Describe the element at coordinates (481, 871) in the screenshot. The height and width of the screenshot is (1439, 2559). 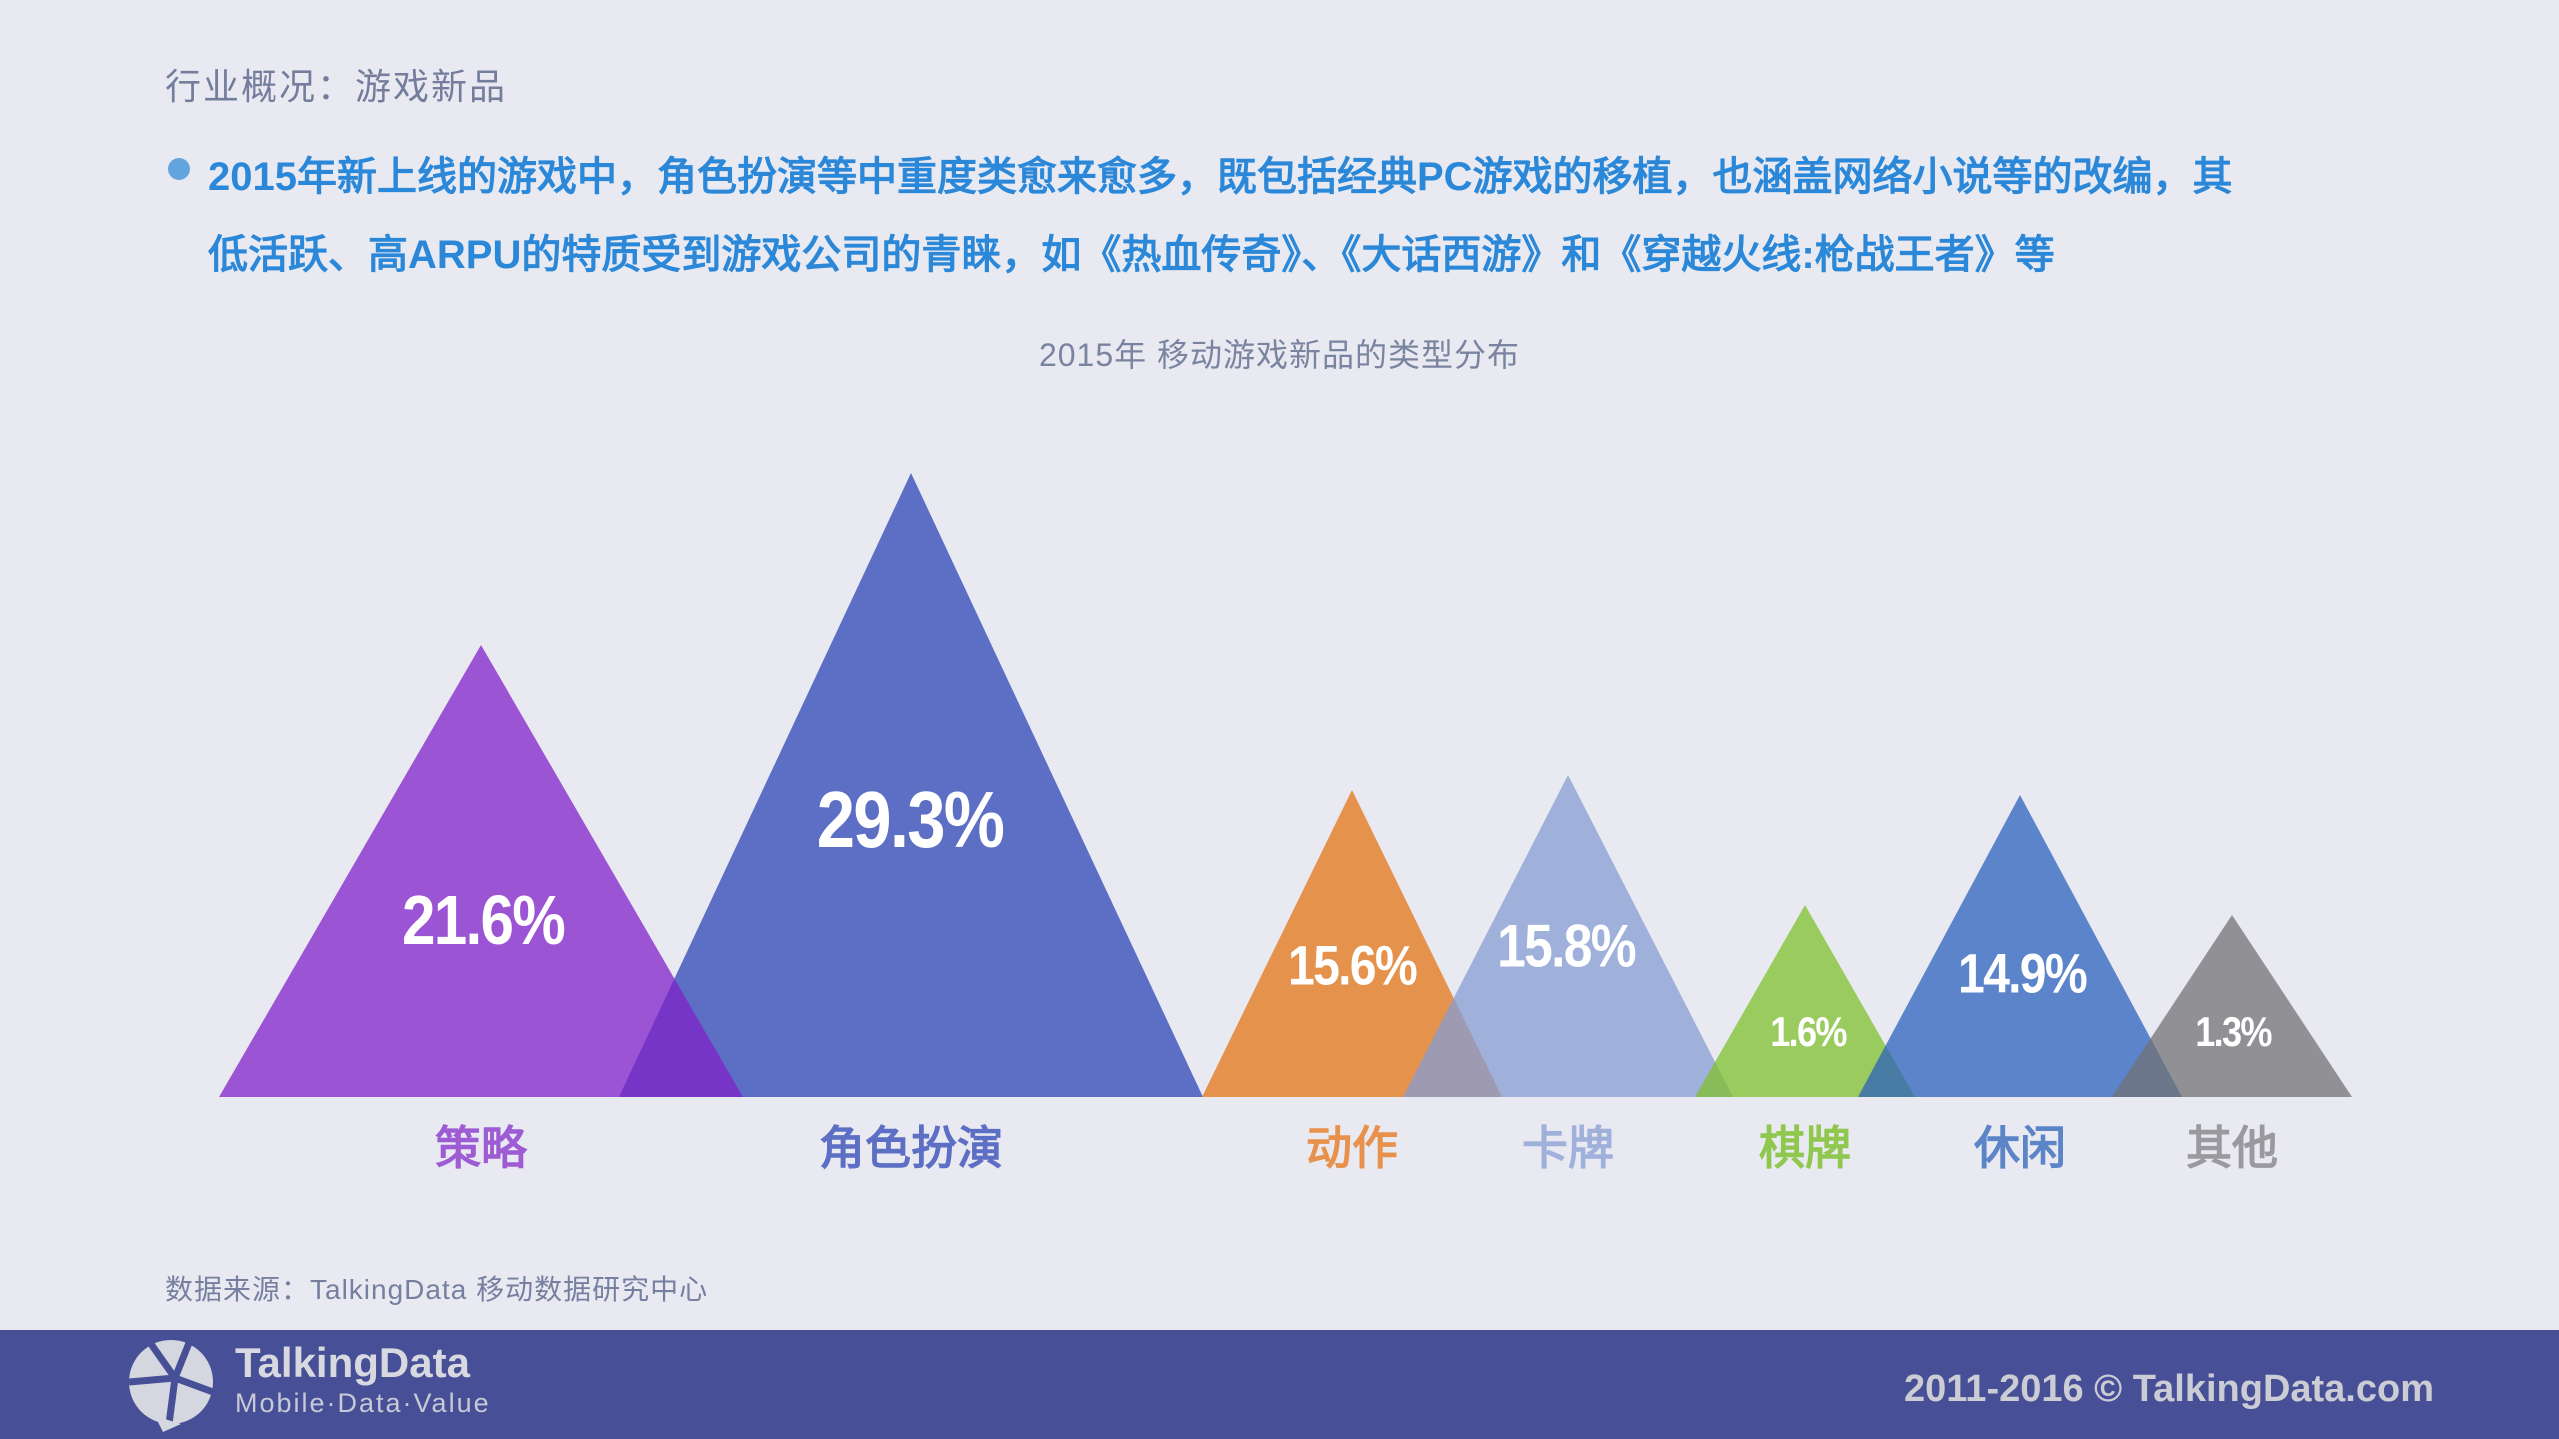
I see `triangle-strategy` at that location.